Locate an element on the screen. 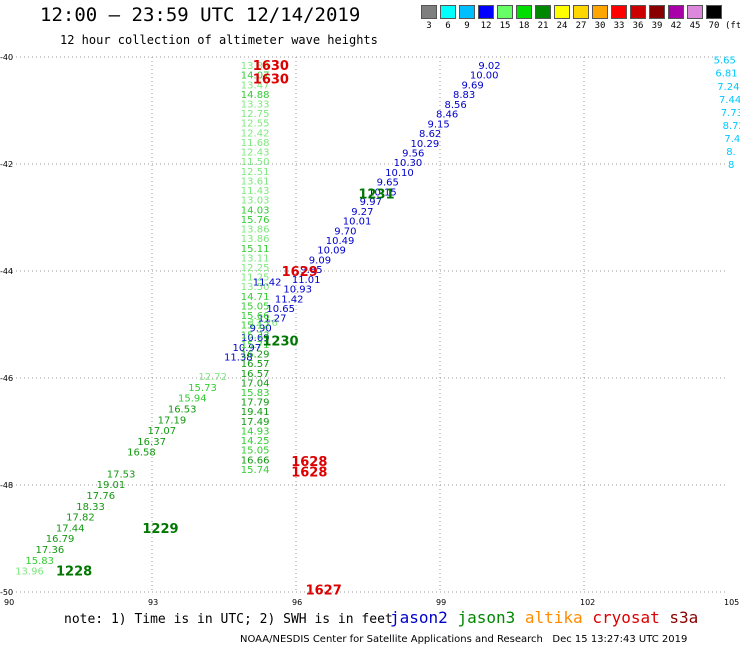  legend-bin: 30 is located at coordinates (600, 18).